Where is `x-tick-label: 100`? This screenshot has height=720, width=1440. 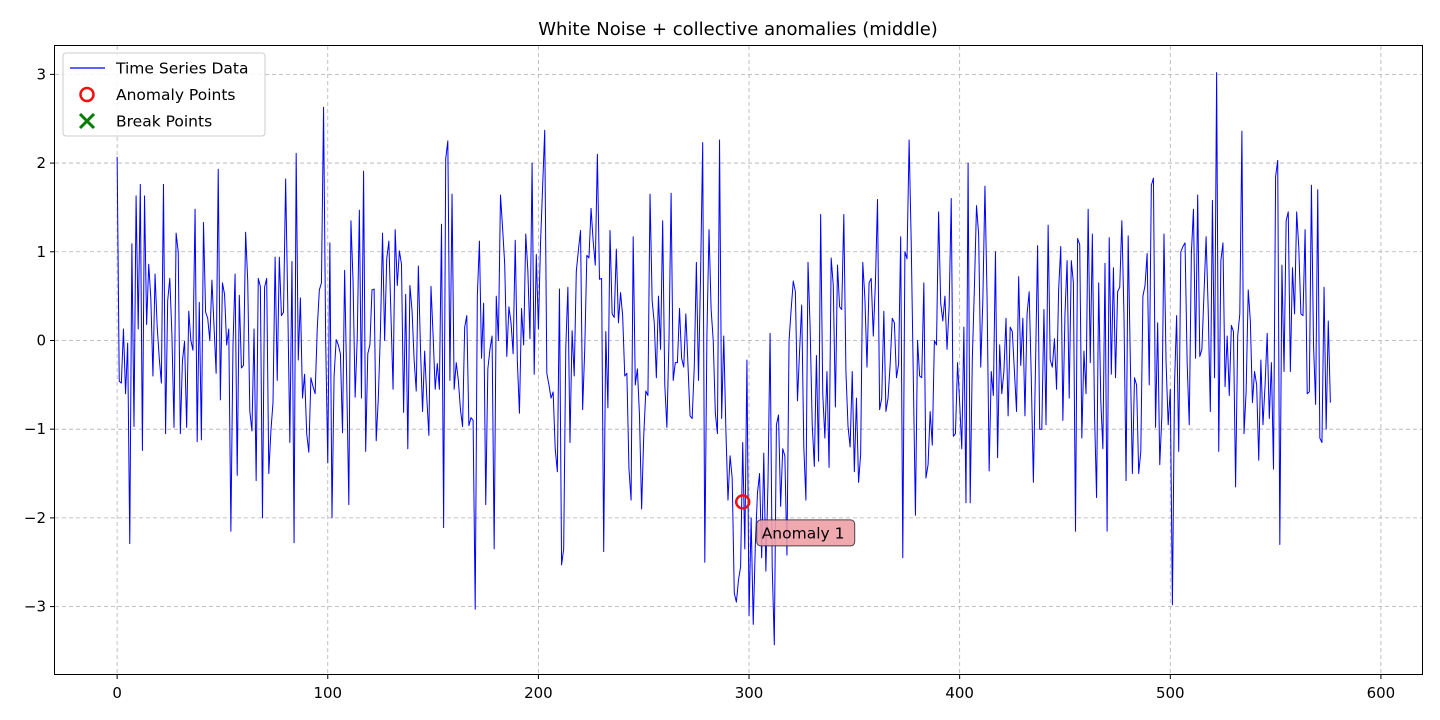
x-tick-label: 100 is located at coordinates (327, 693).